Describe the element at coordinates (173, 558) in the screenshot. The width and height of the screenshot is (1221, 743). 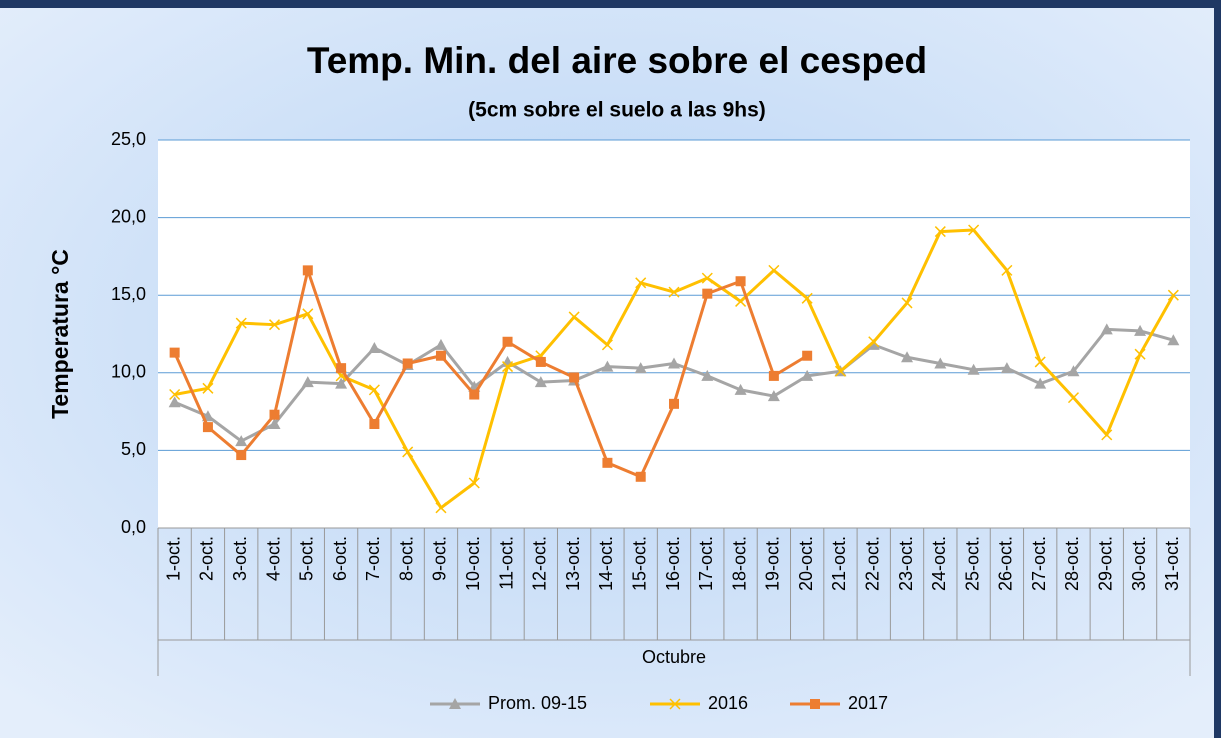
I see `x-tick-label: 1-oct.` at that location.